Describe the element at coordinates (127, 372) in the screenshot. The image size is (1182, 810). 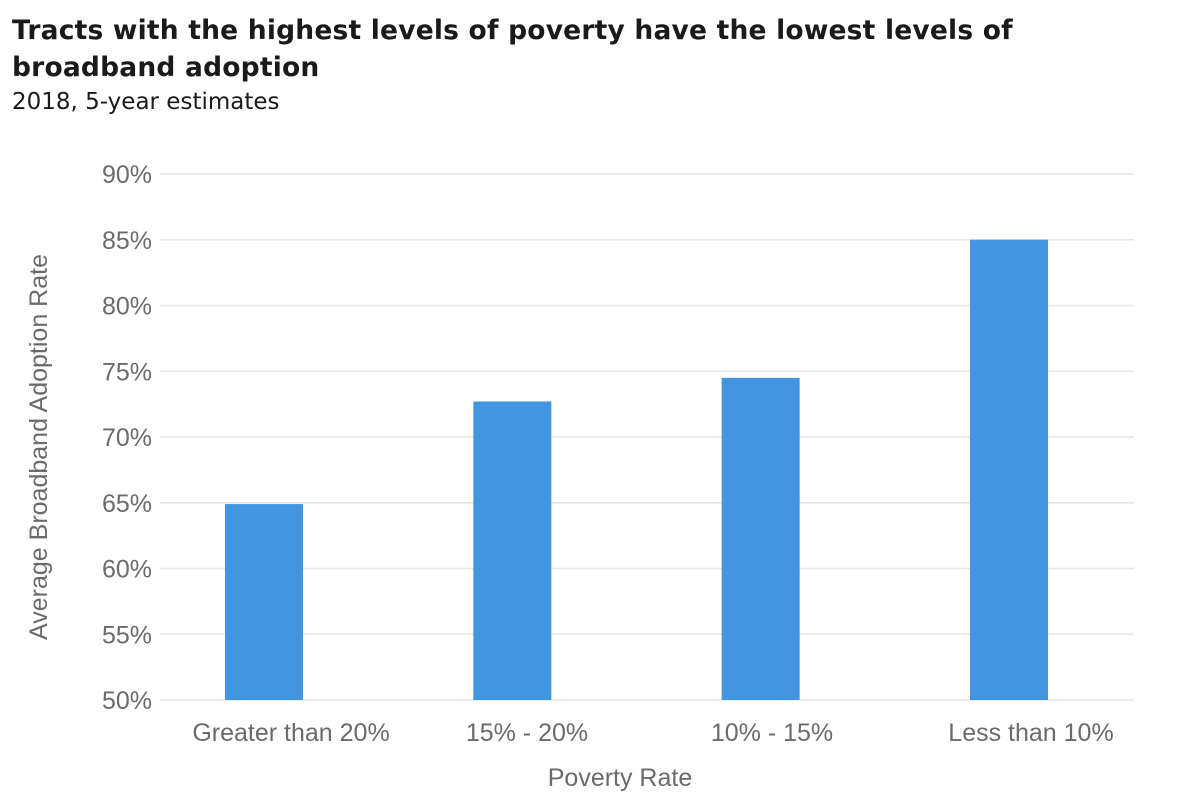
I see `y-tick-label: 75%` at that location.